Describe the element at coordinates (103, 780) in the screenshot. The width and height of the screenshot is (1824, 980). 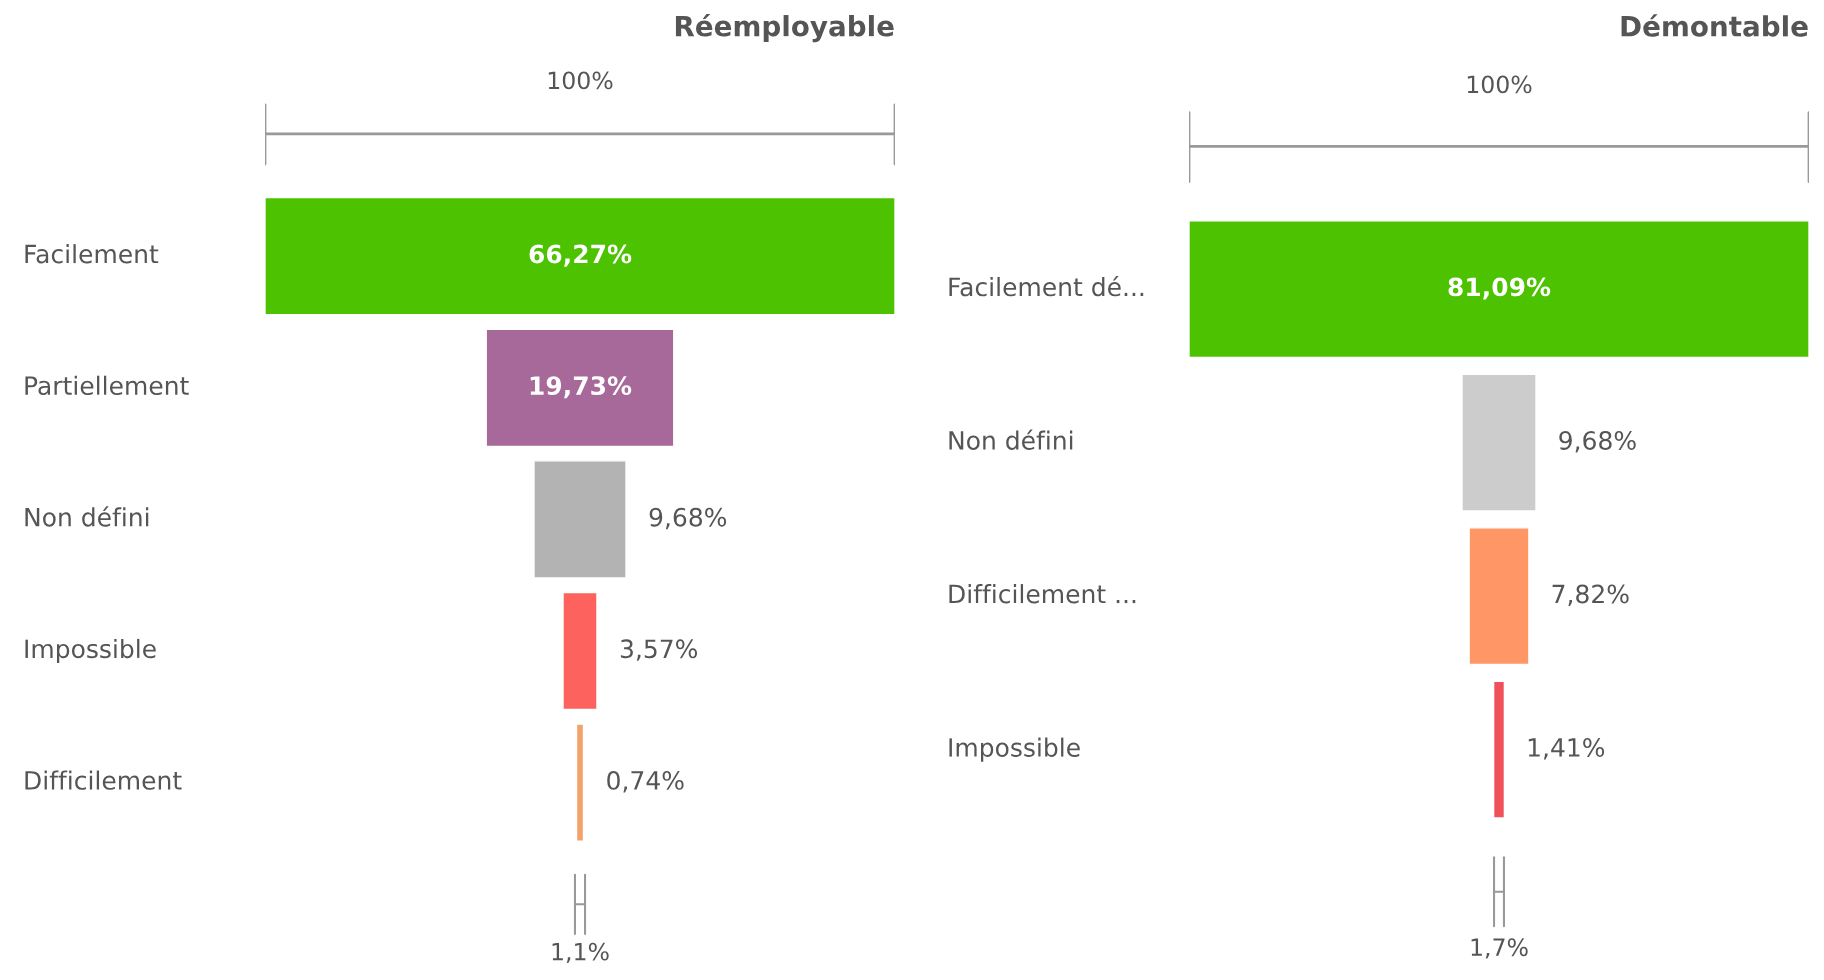
I see `category-label: Difficilement` at that location.